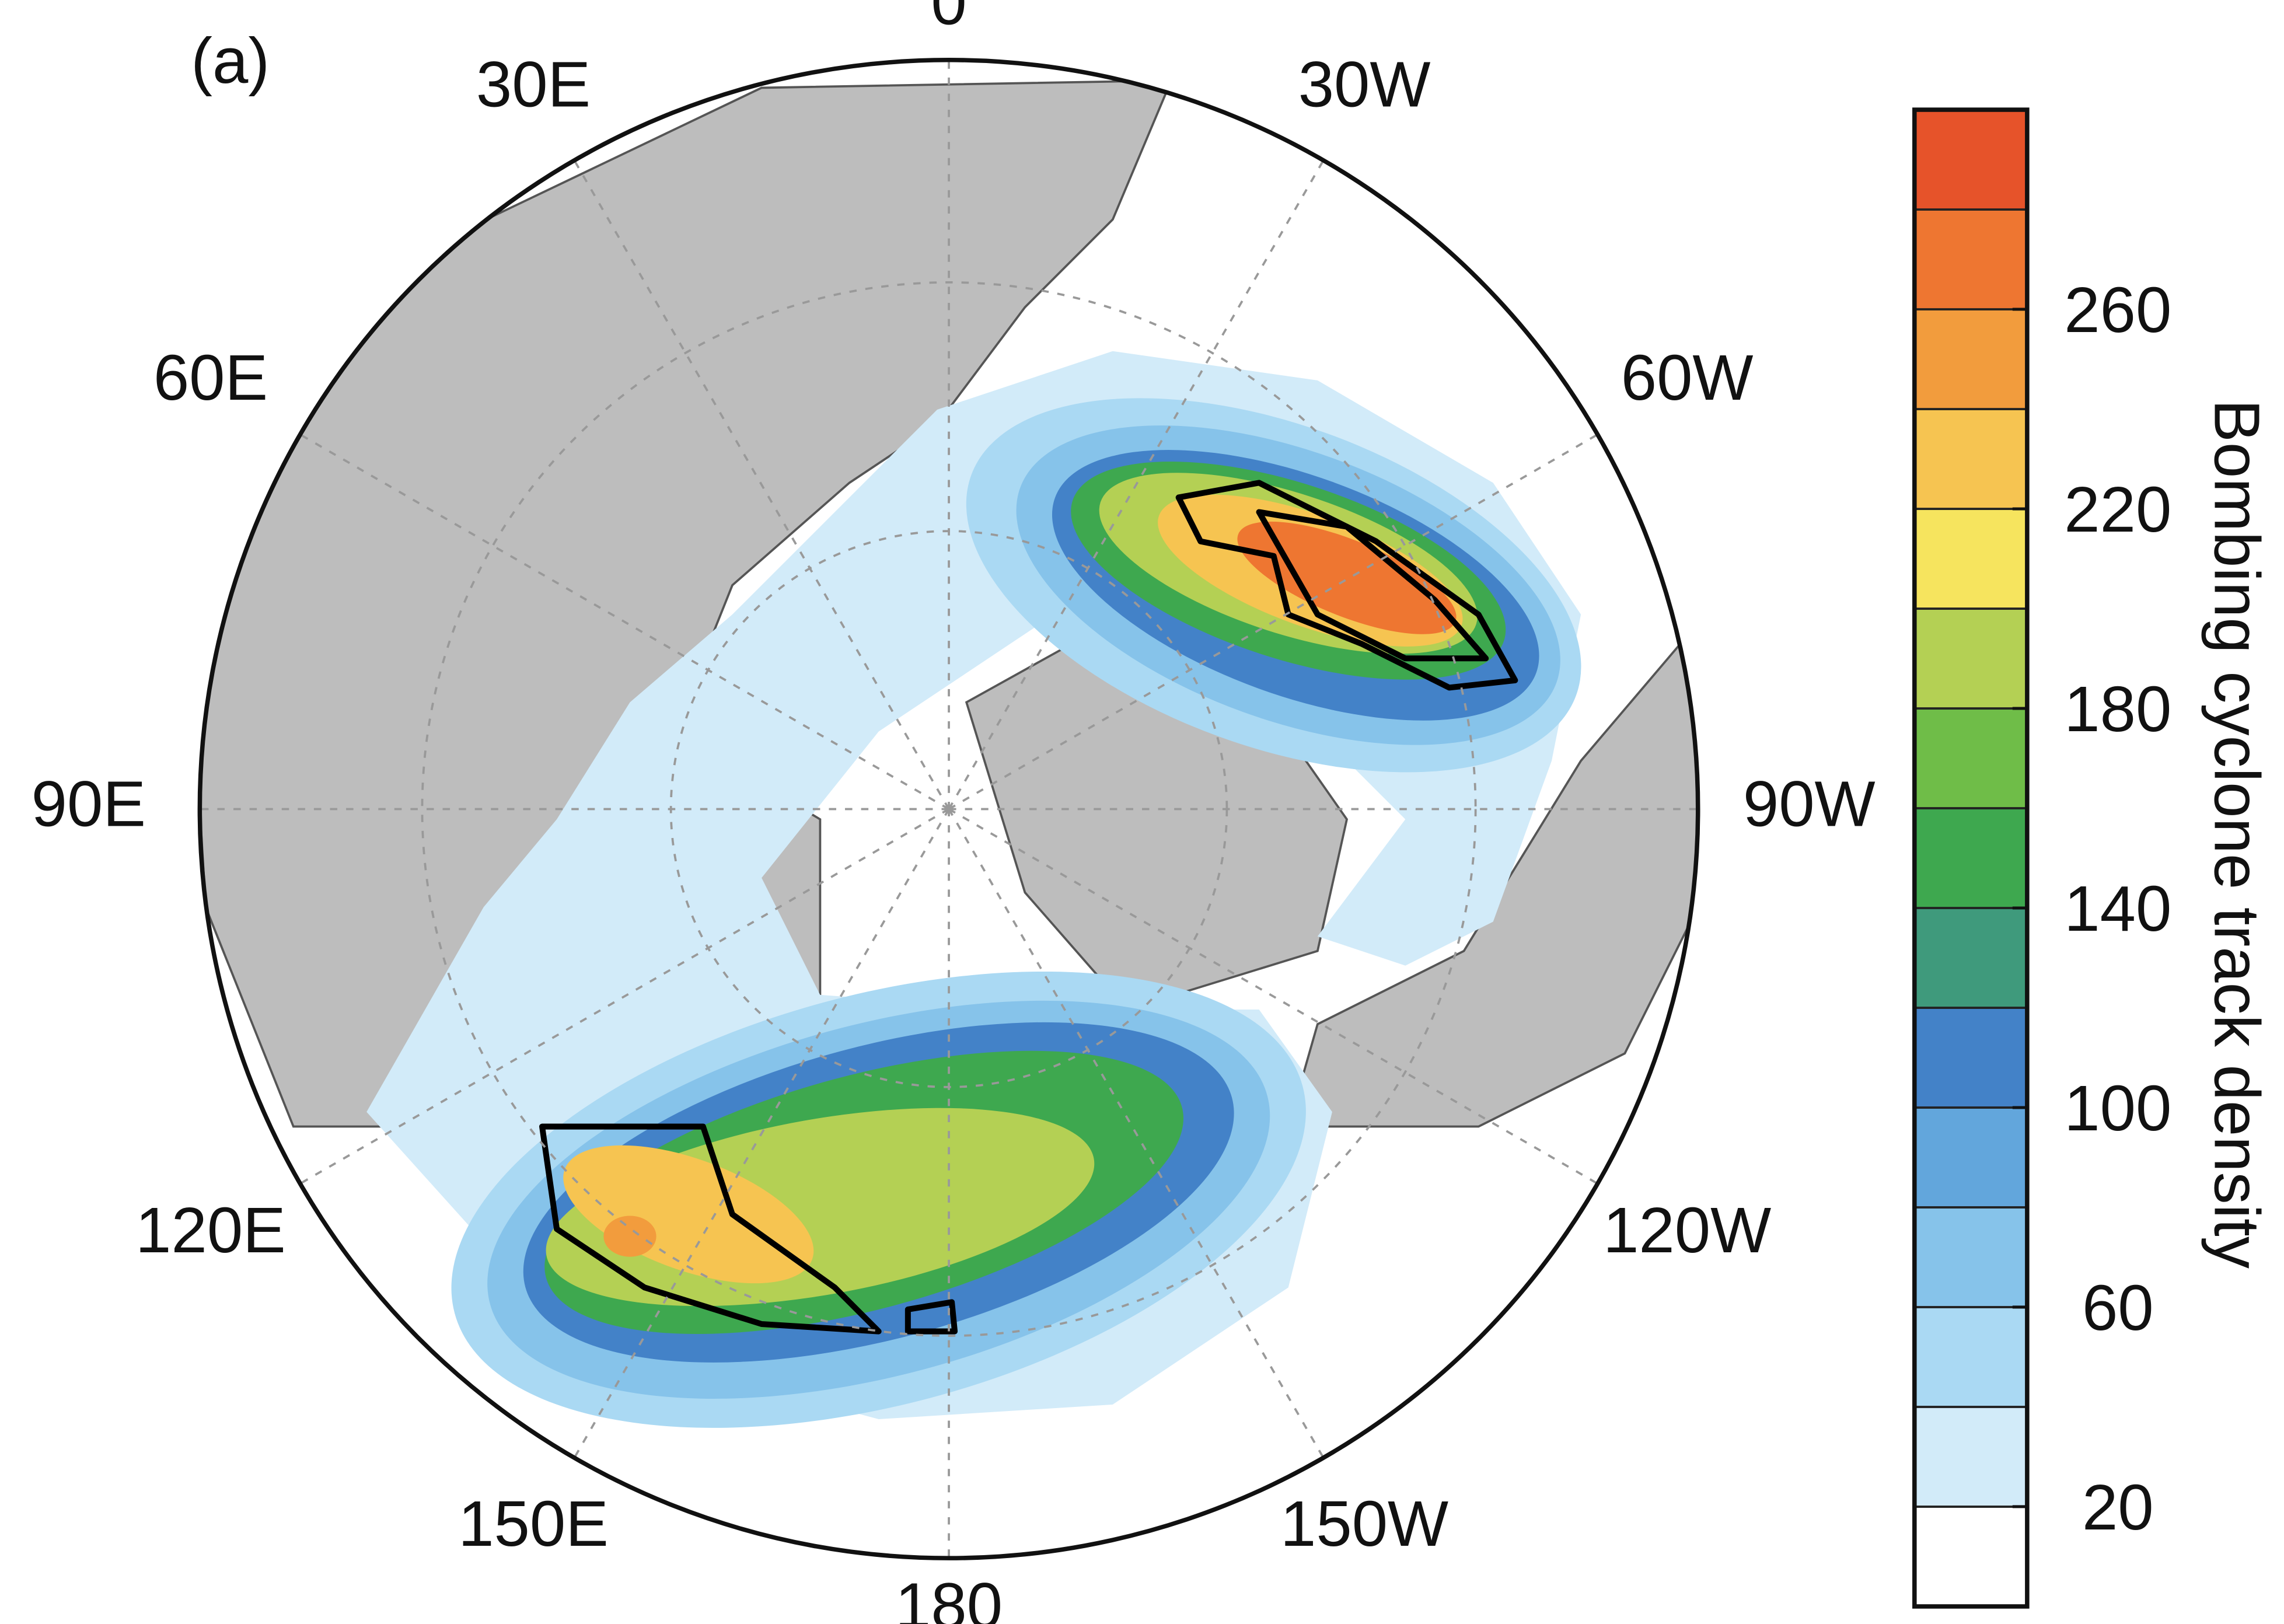 The height and width of the screenshot is (1624, 2284). What do you see at coordinates (210, 1230) in the screenshot?
I see `longitude-label: 120E` at bounding box center [210, 1230].